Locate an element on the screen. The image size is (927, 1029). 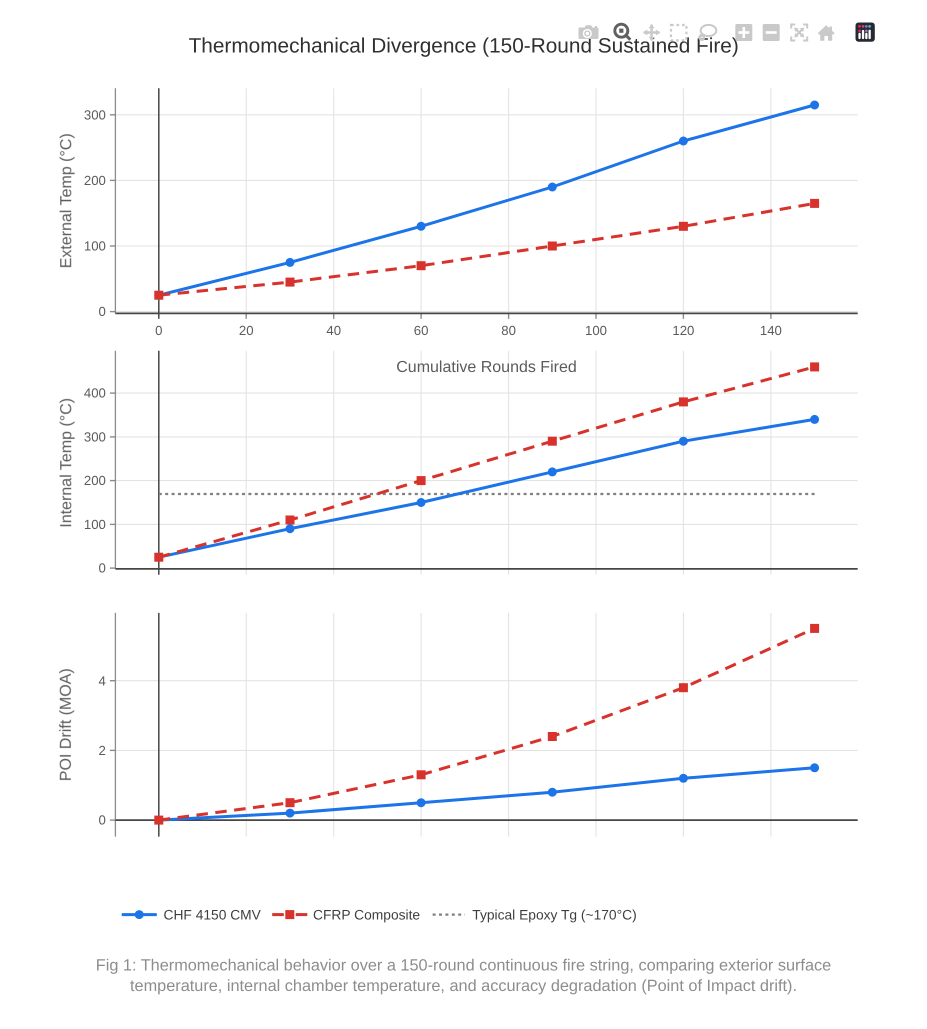
svg-text: 120 is located at coordinates (683, 330).